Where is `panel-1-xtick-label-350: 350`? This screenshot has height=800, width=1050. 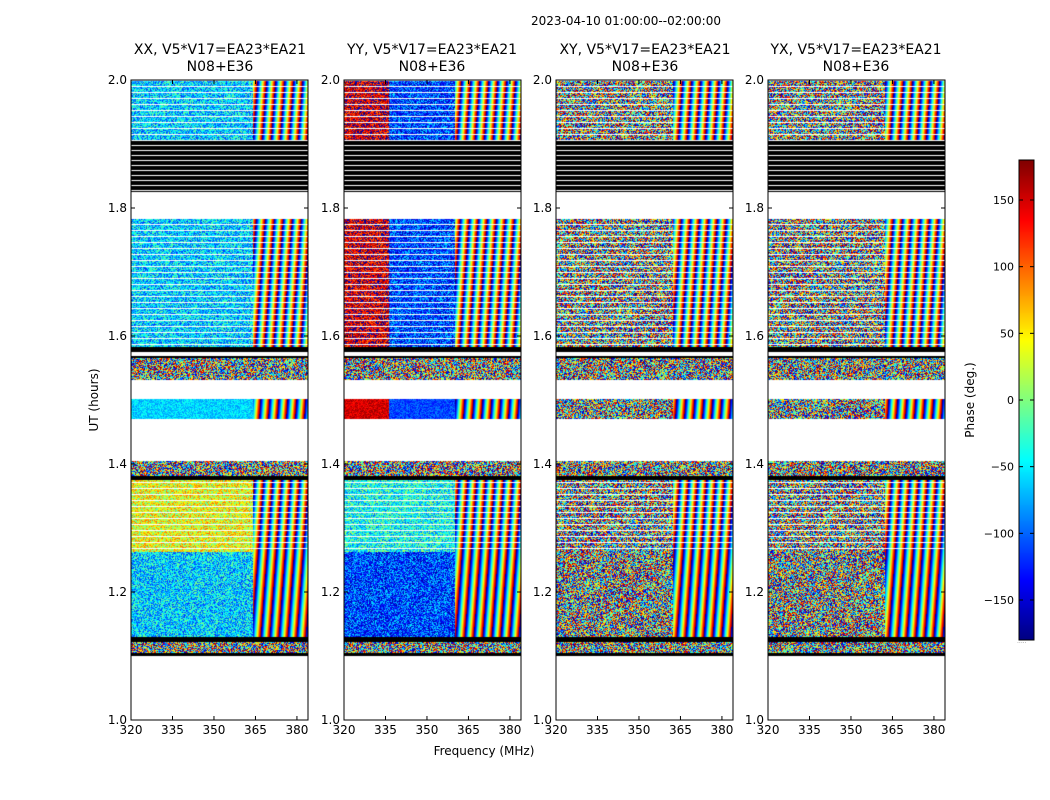
panel-1-xtick-label-350: 350 is located at coordinates (214, 730).